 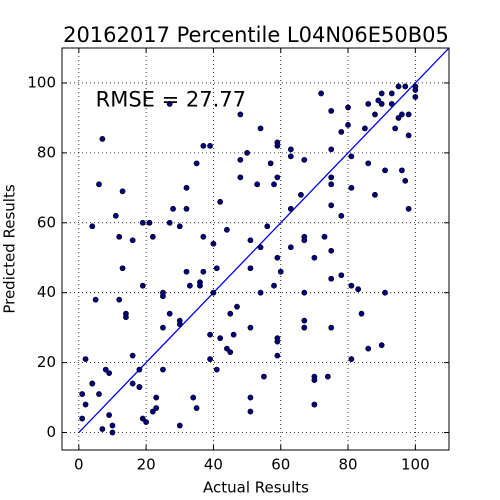 I want to click on y-tick-label: 20, so click(x=46, y=362).